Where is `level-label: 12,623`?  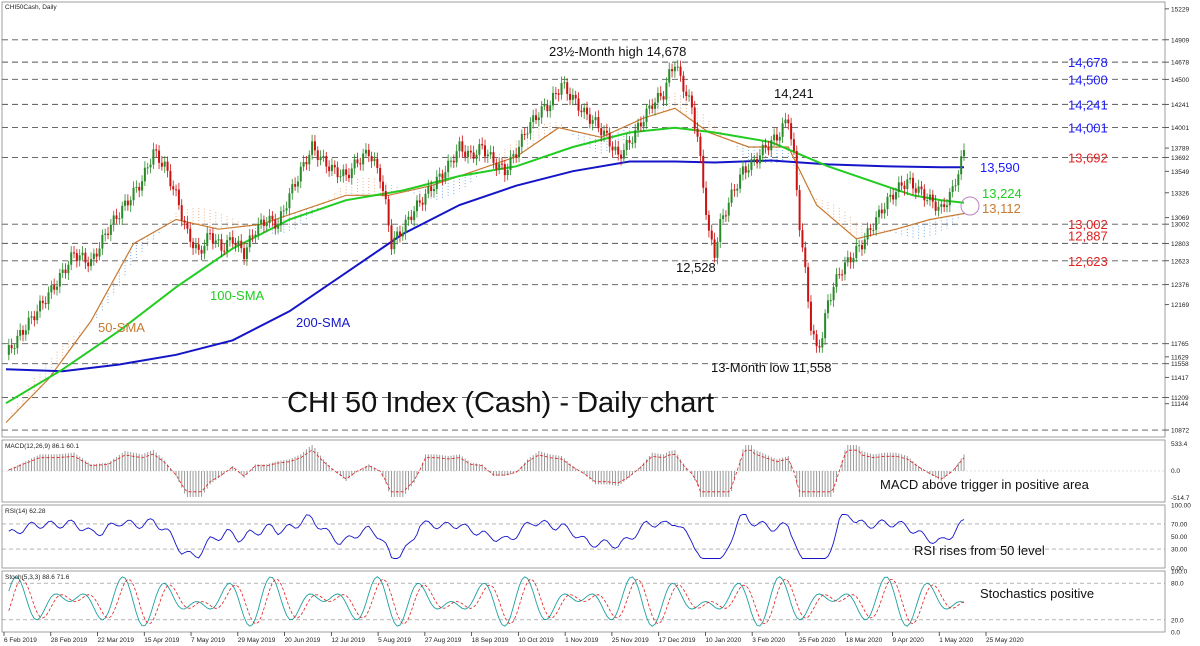 level-label: 12,623 is located at coordinates (1088, 261).